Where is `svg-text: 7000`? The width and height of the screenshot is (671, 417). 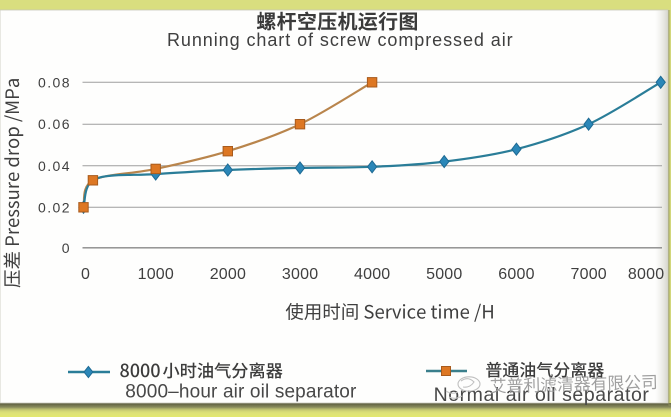 svg-text: 7000 is located at coordinates (589, 274).